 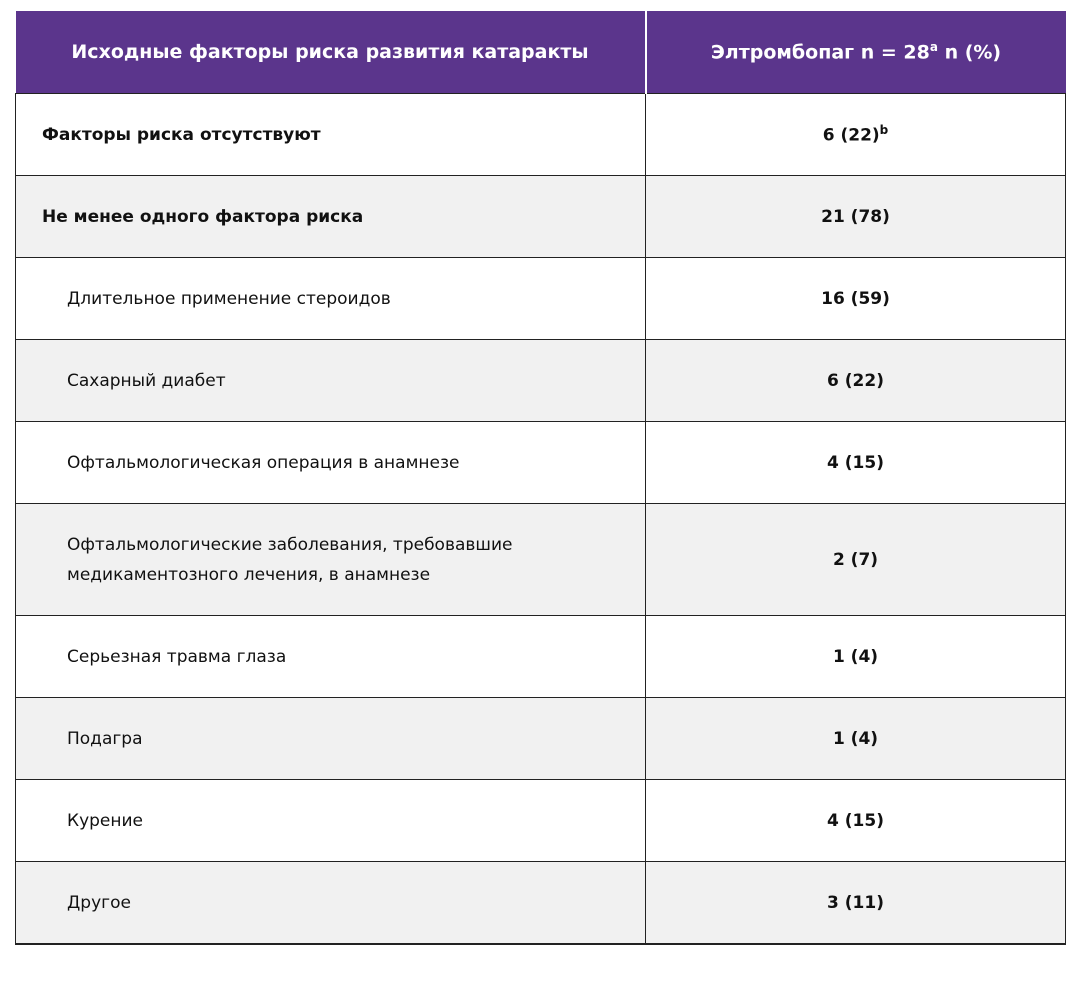 I want to click on row-label: Длительное применение стероидов, so click(x=330, y=298).